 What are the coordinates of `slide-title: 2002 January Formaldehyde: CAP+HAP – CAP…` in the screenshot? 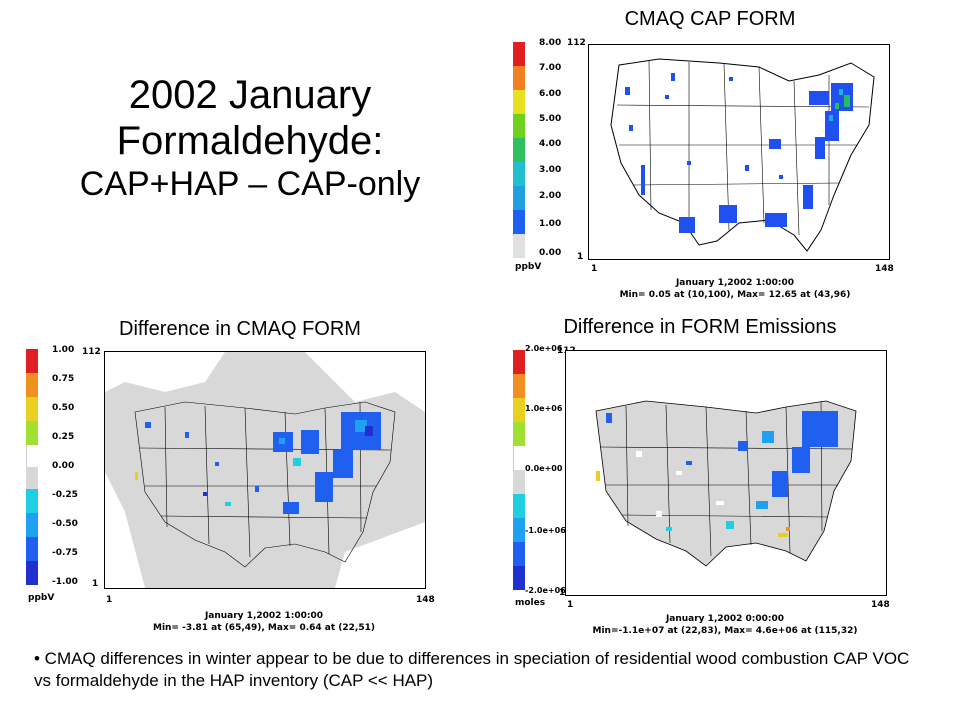 It's located at (250, 138).